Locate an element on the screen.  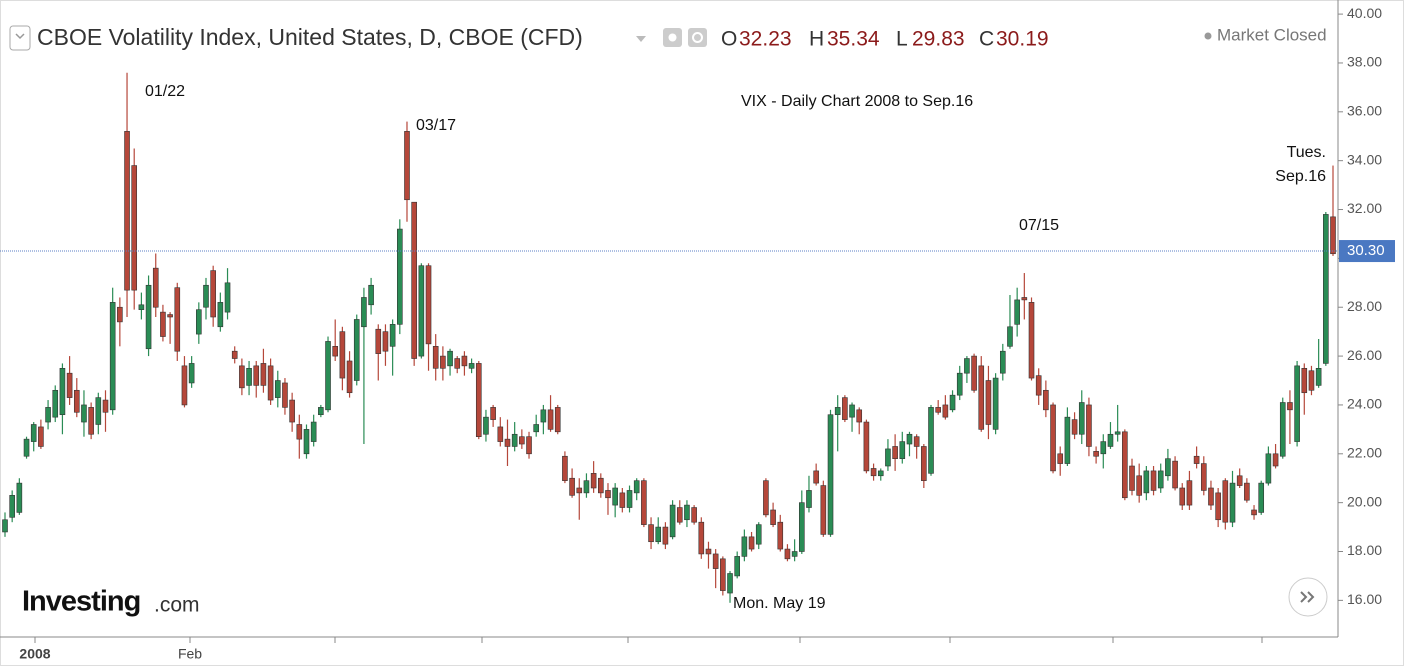
market-status: Market Closed is located at coordinates (1272, 34).